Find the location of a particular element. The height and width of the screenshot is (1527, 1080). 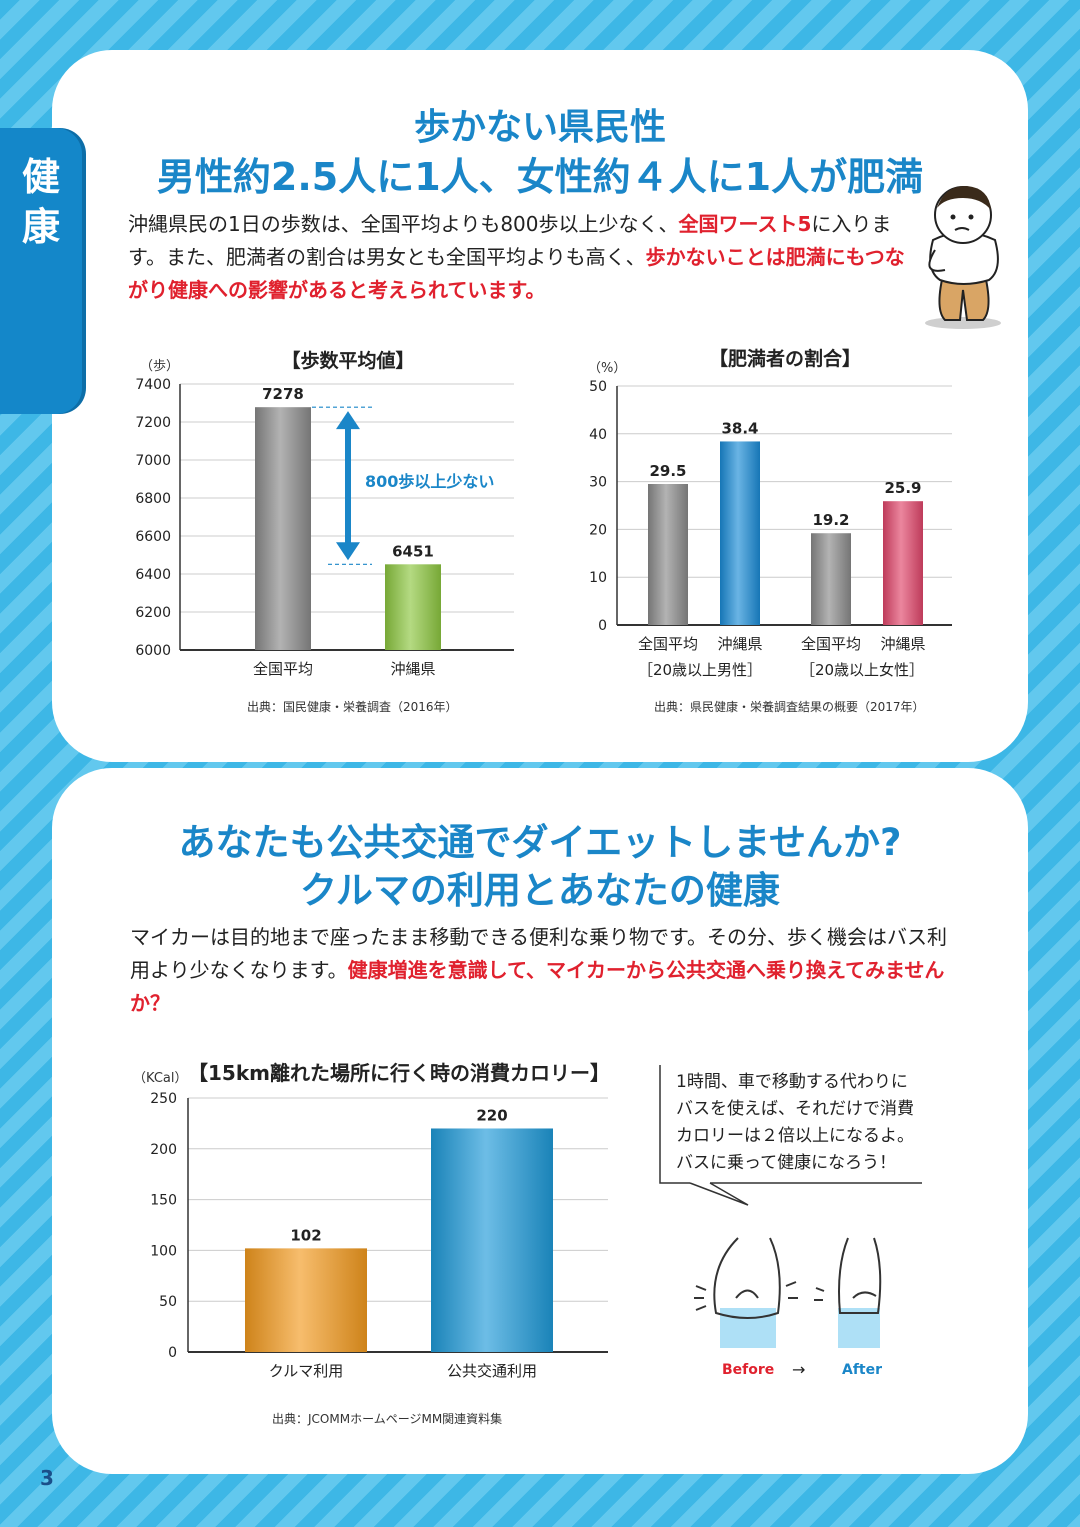

chart3-tick-label: 200 is located at coordinates (163, 1150).